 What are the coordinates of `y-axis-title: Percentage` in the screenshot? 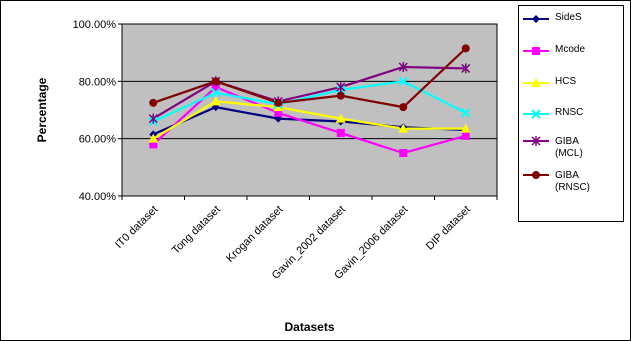 It's located at (42, 109).